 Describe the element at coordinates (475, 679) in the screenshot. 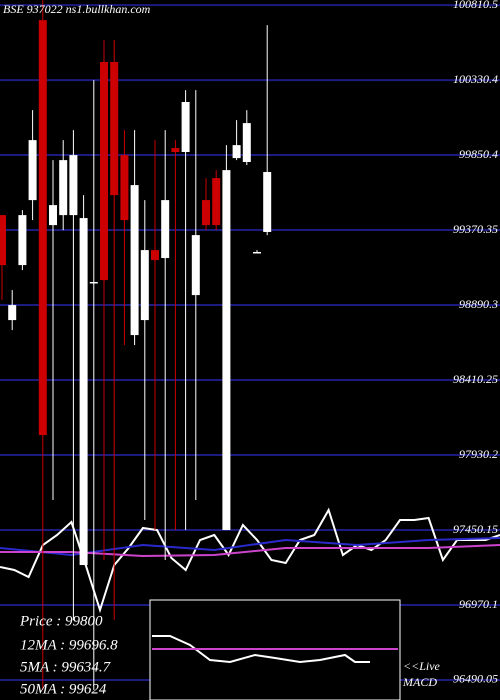

I see `y-tick-label: 96490.05` at that location.